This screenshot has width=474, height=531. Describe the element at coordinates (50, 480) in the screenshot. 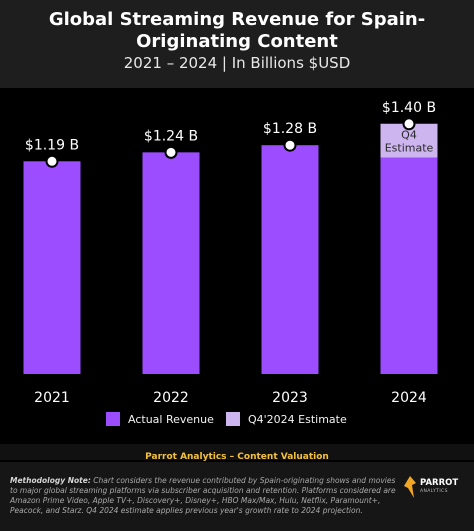

I see `methodology-label: Methodology Note:` at that location.